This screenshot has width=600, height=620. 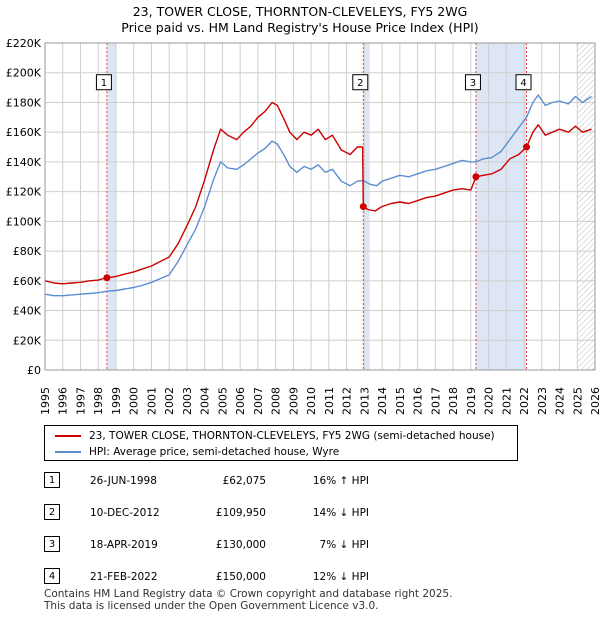 What do you see at coordinates (52, 576) in the screenshot?
I see `sale-number-badge: 4` at bounding box center [52, 576].